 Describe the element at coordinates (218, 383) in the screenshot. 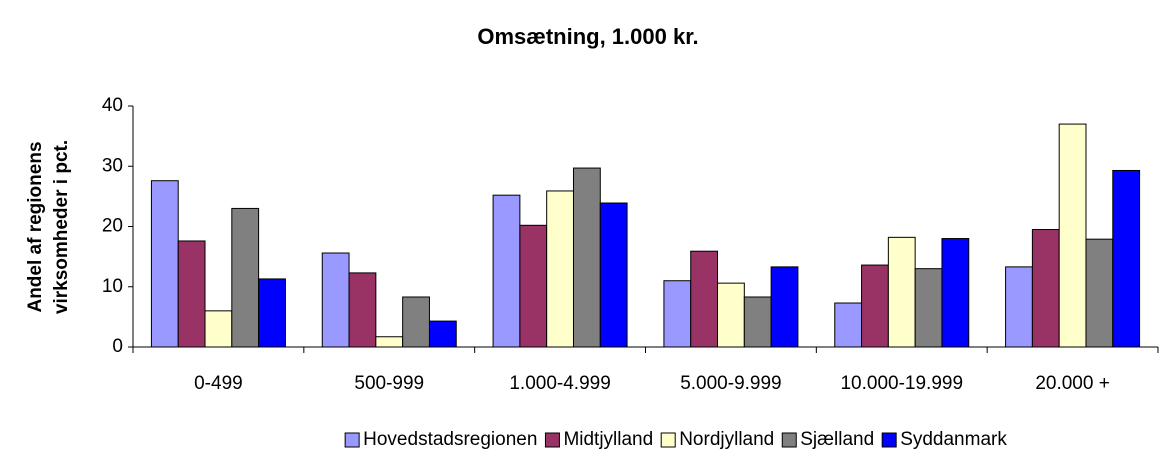

I see `x-tick-label: 0-499` at that location.